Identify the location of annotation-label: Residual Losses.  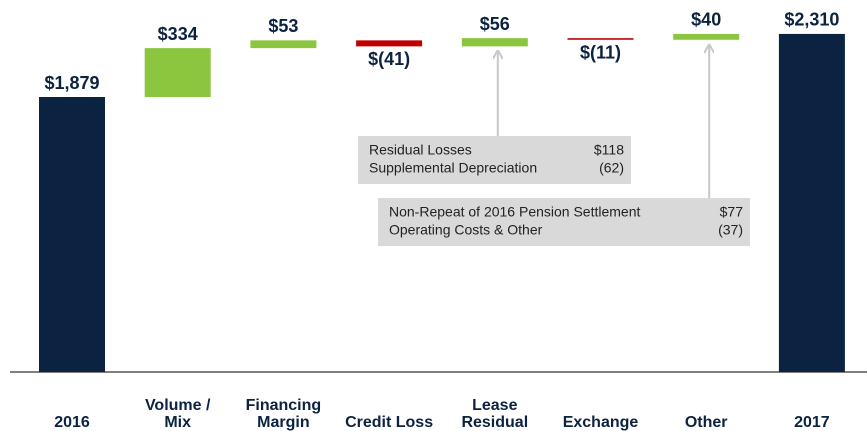
(420, 150).